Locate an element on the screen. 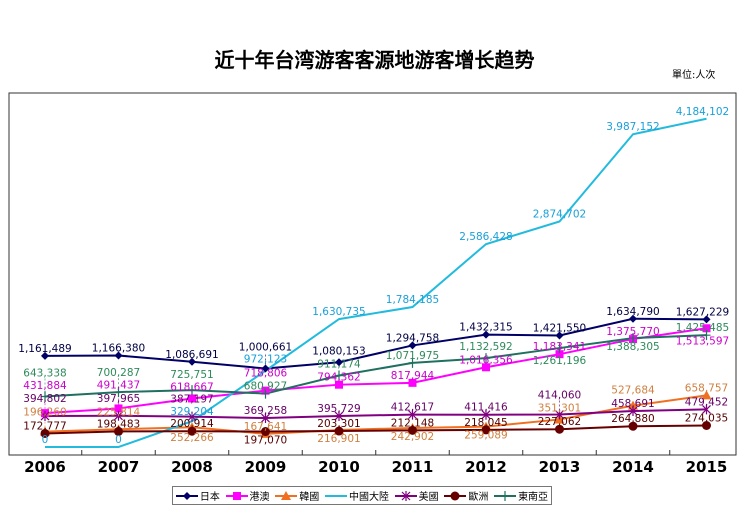  series-line-美國 is located at coordinates (375, 414).